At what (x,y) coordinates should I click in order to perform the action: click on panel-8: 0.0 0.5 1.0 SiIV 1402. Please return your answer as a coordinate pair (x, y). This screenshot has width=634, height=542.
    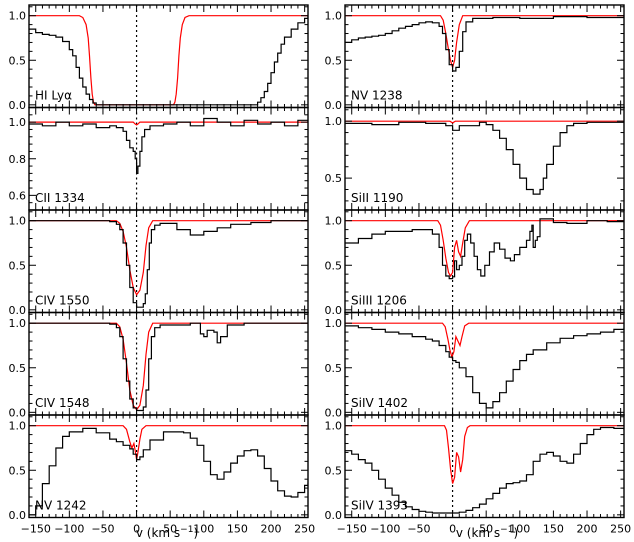
    Looking at the image, I should click on (475, 365).